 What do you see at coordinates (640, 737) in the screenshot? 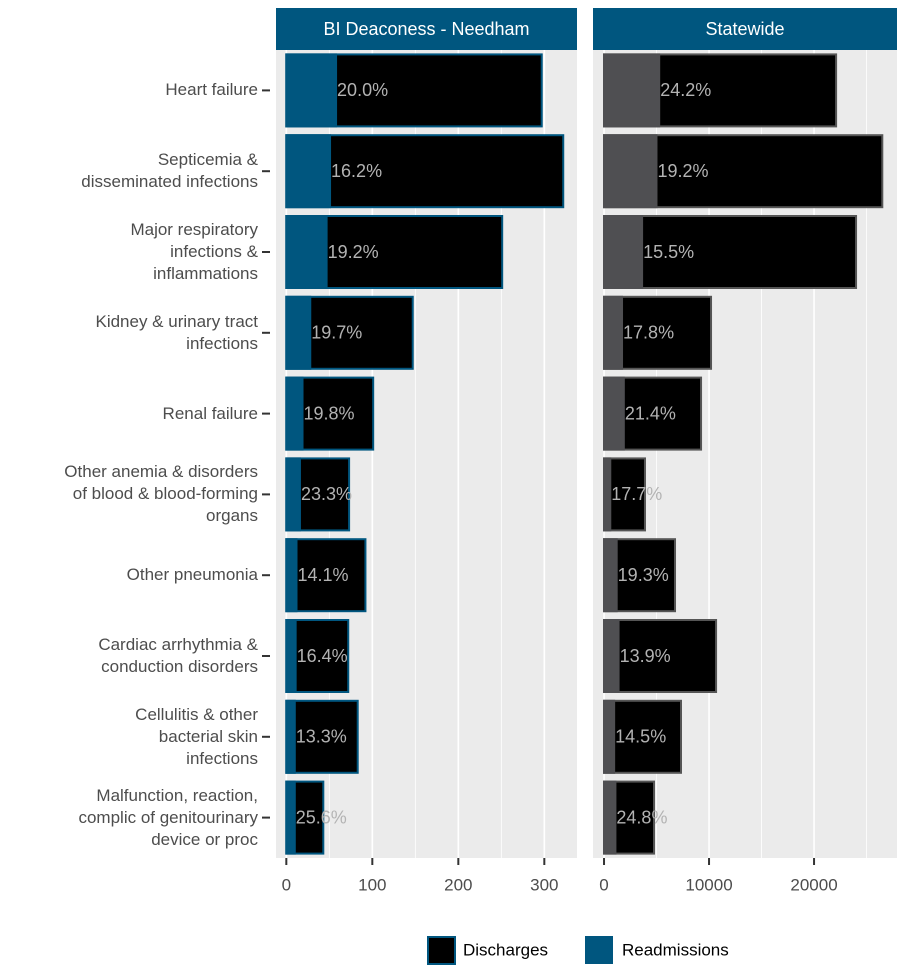
I see `rate-label: 14.5%` at bounding box center [640, 737].